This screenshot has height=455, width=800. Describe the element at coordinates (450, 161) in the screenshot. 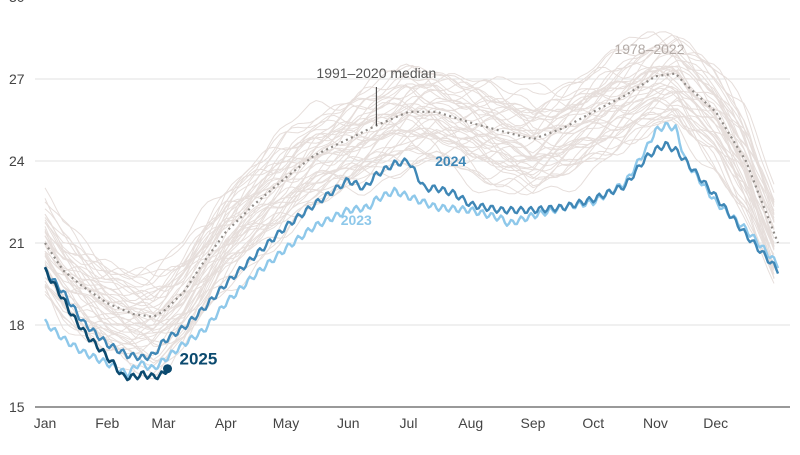

I see `series-label-2024: 2024` at that location.